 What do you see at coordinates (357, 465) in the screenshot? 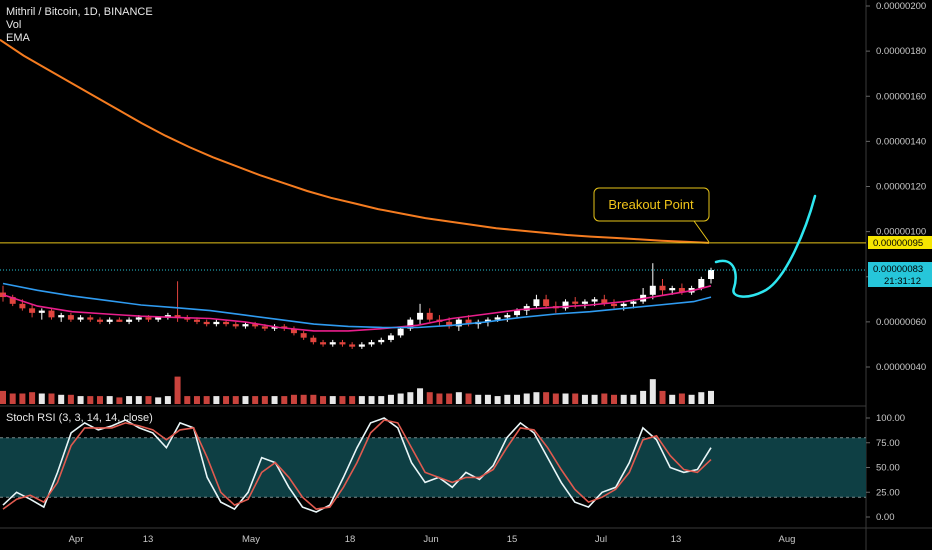
I see `stoch-k-line` at bounding box center [357, 465].